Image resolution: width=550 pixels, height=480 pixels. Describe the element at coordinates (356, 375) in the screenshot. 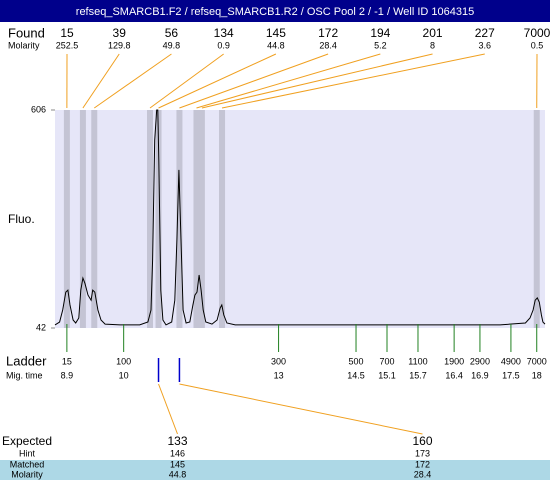

I see `mig-time: 14.5` at that location.